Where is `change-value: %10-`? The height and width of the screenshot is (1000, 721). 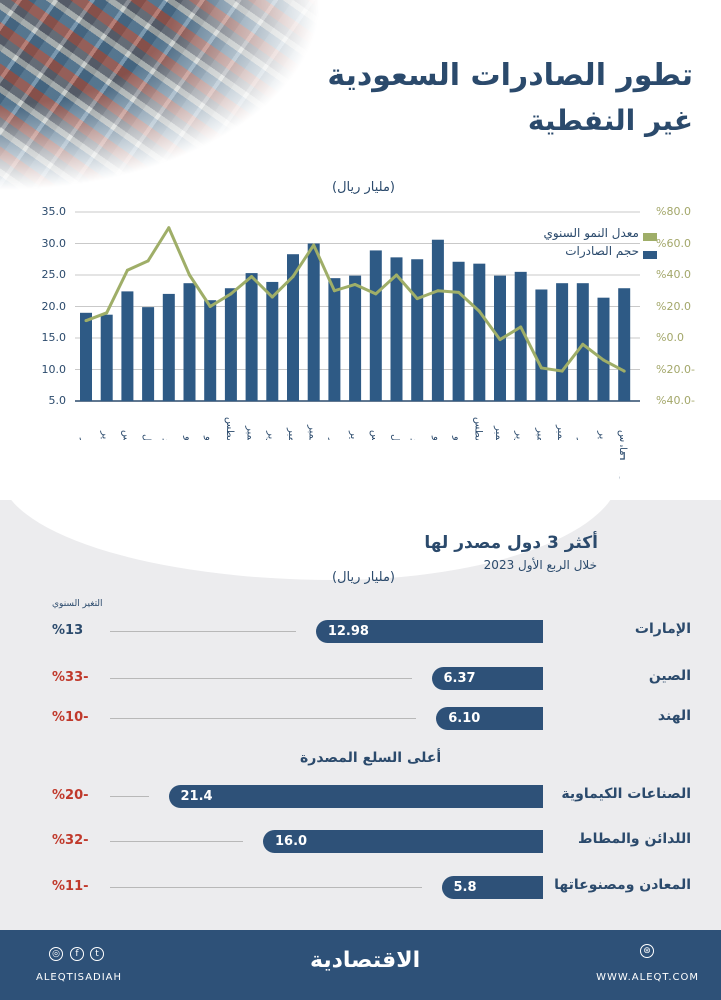
change-value: %10- is located at coordinates (70, 717).